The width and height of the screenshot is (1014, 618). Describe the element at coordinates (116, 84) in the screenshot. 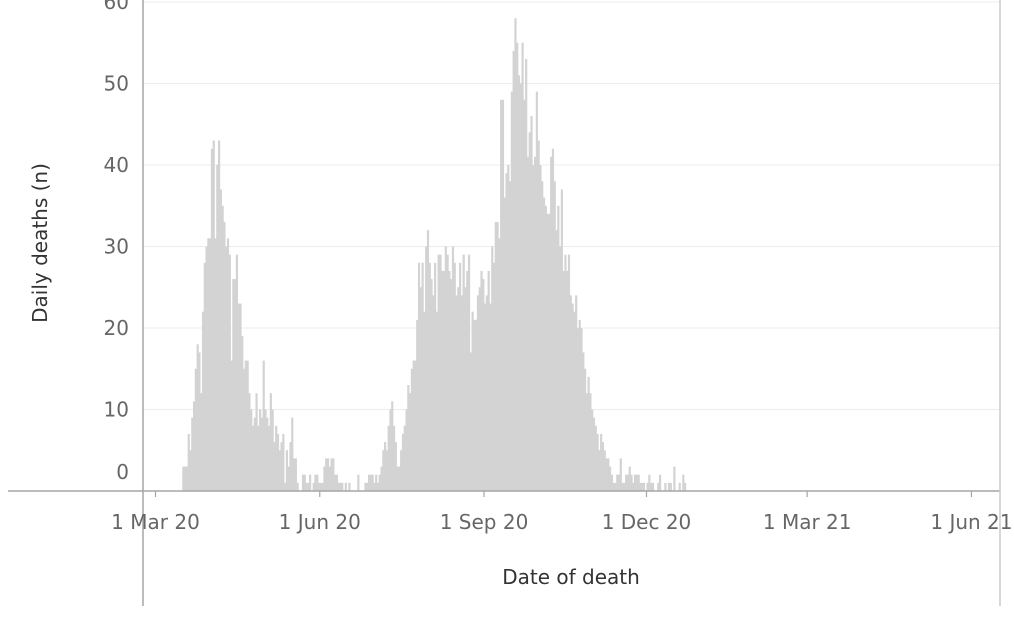

I see `y-tick-label: 50` at that location.